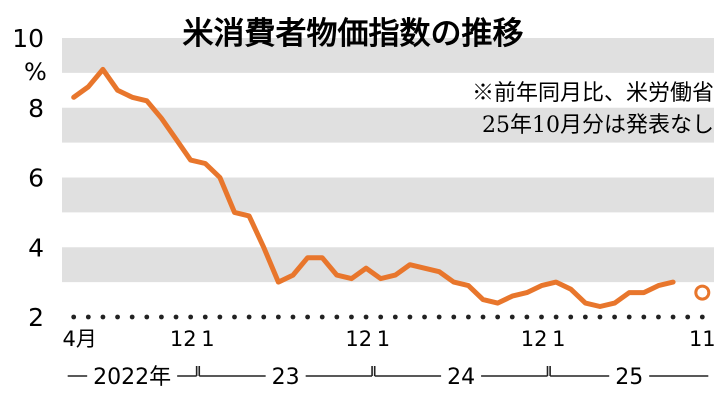 This screenshot has width=725, height=400. I want to click on x-tick-label-5: 12, so click(534, 339).